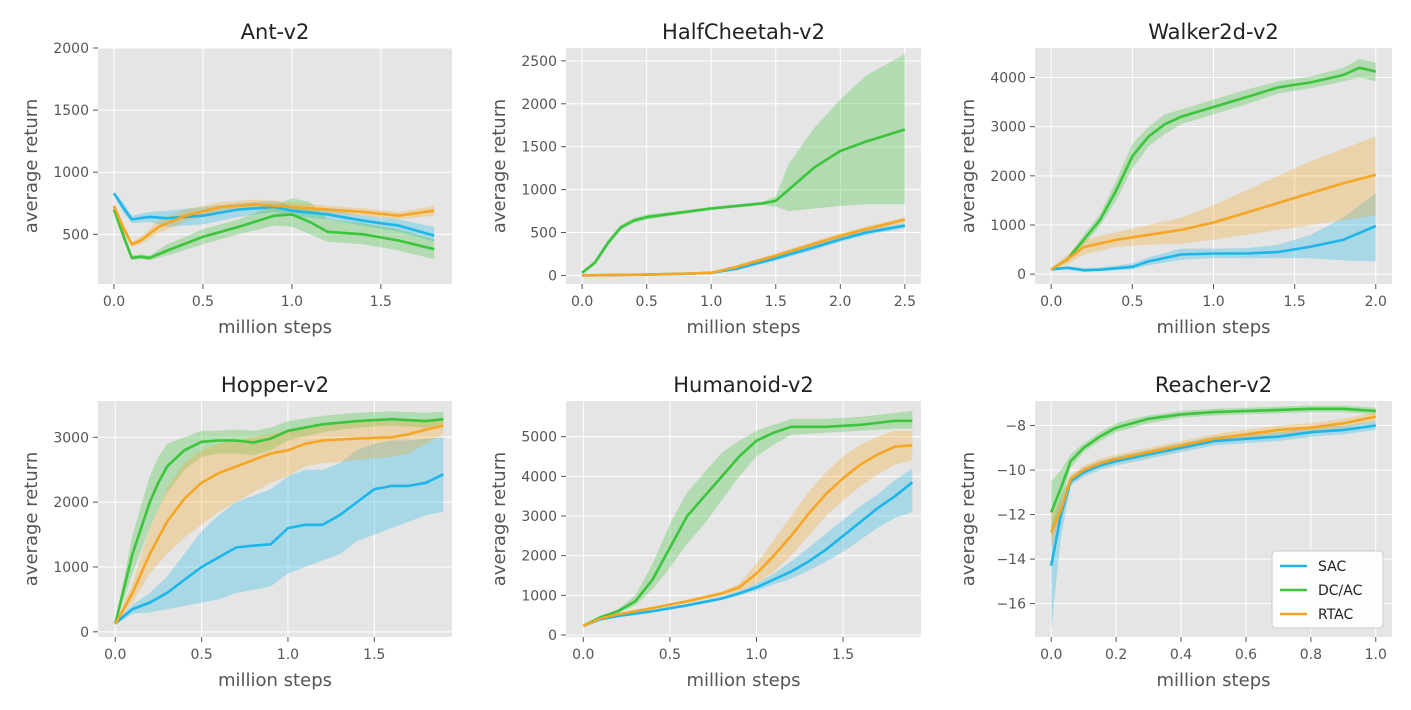  Describe the element at coordinates (1311, 655) in the screenshot. I see `x-tick-label: 0.8` at that location.